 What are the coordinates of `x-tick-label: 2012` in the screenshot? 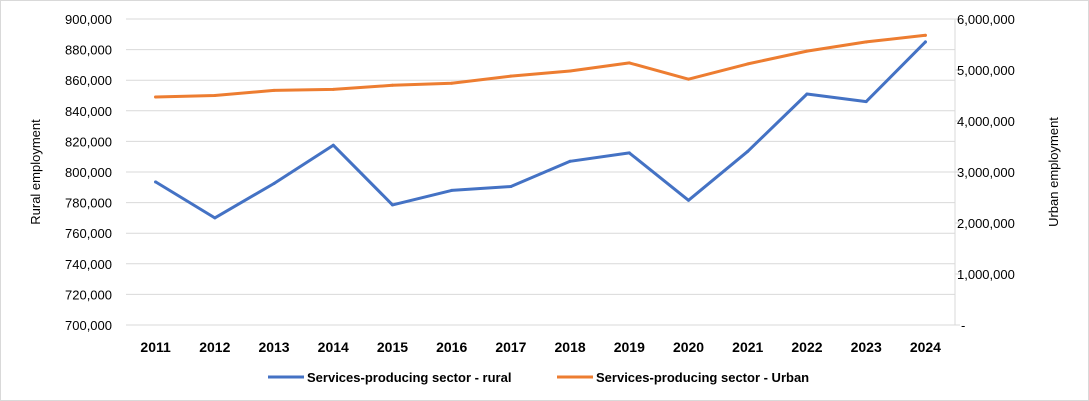 It's located at (214, 347).